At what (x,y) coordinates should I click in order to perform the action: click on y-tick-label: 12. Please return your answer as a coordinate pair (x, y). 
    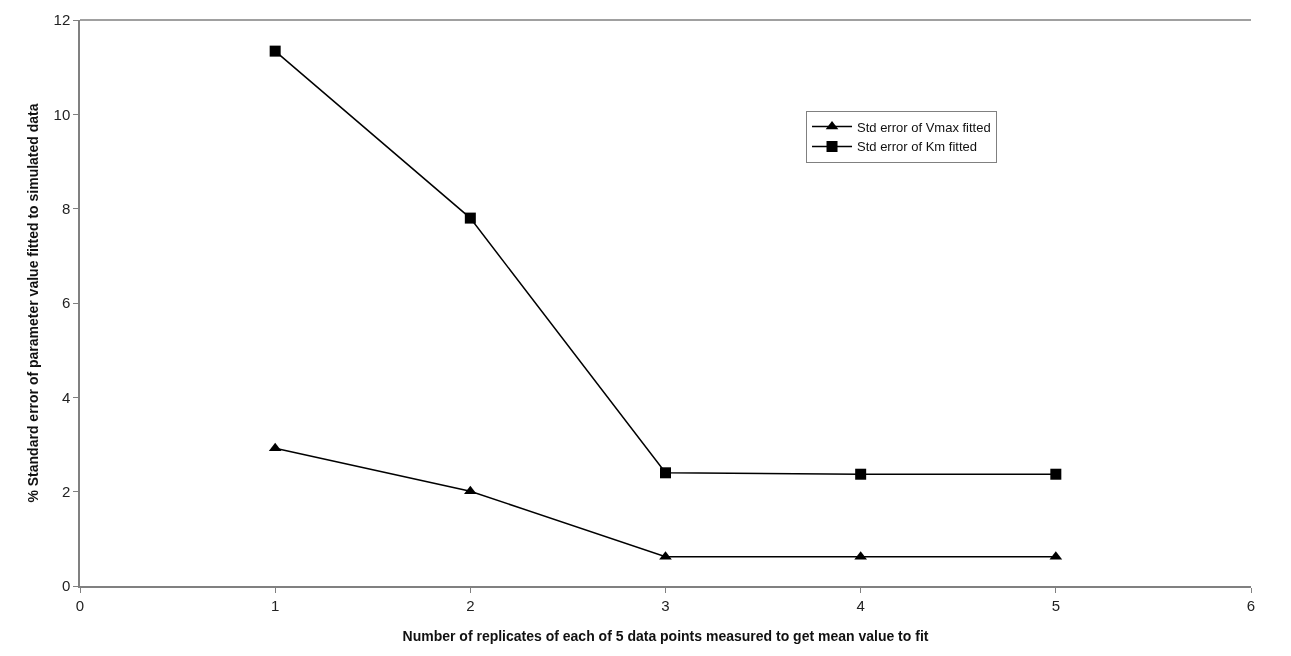
    Looking at the image, I should click on (62, 20).